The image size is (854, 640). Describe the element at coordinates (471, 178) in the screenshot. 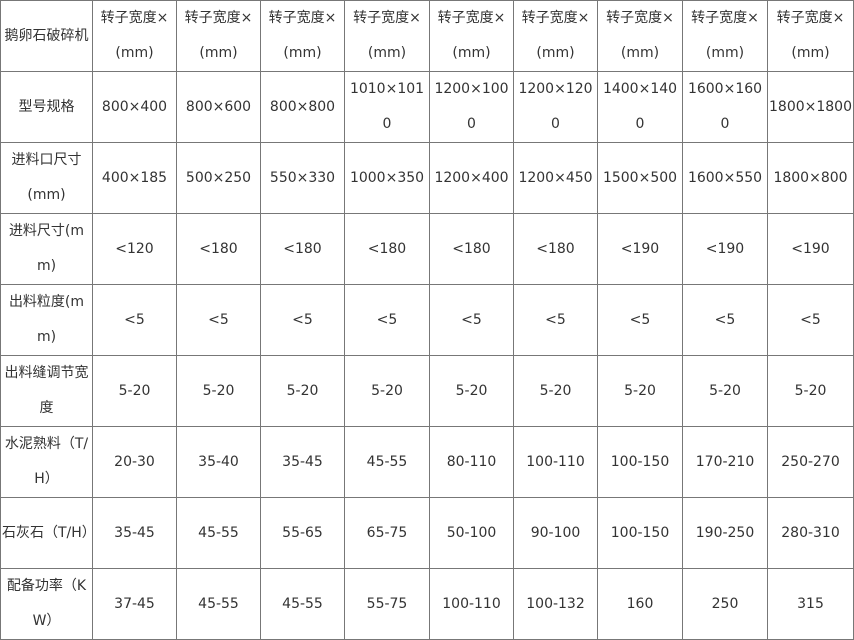

I see `table-cell: 1200×400` at that location.